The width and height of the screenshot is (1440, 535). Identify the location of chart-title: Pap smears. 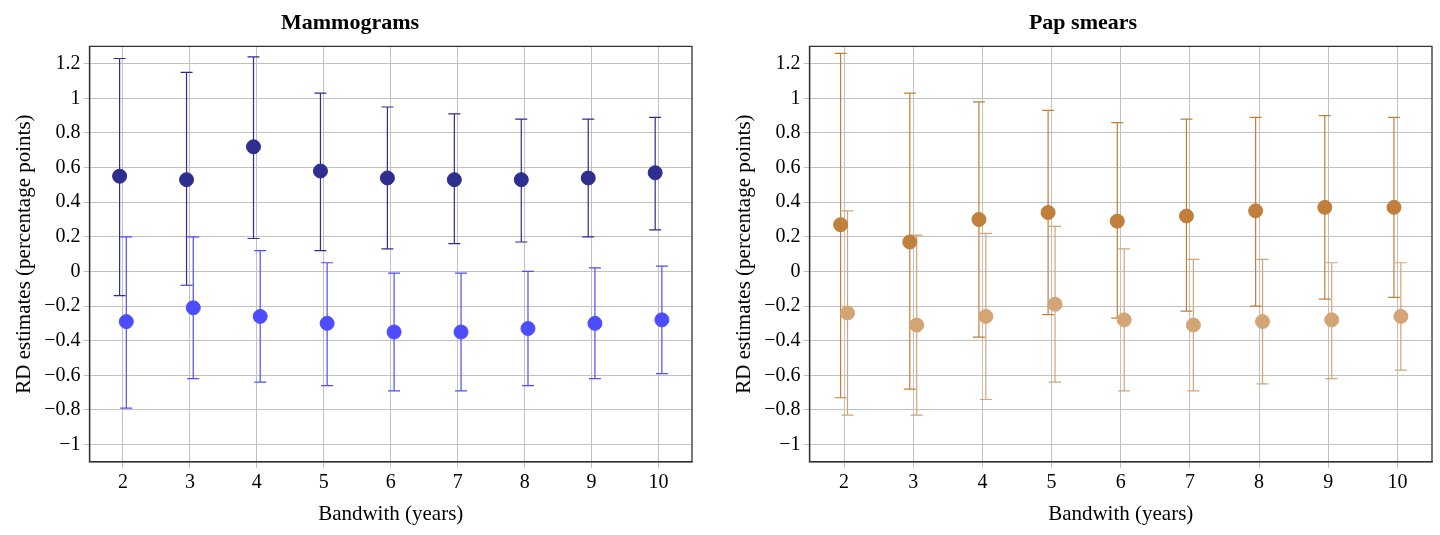
(1083, 21).